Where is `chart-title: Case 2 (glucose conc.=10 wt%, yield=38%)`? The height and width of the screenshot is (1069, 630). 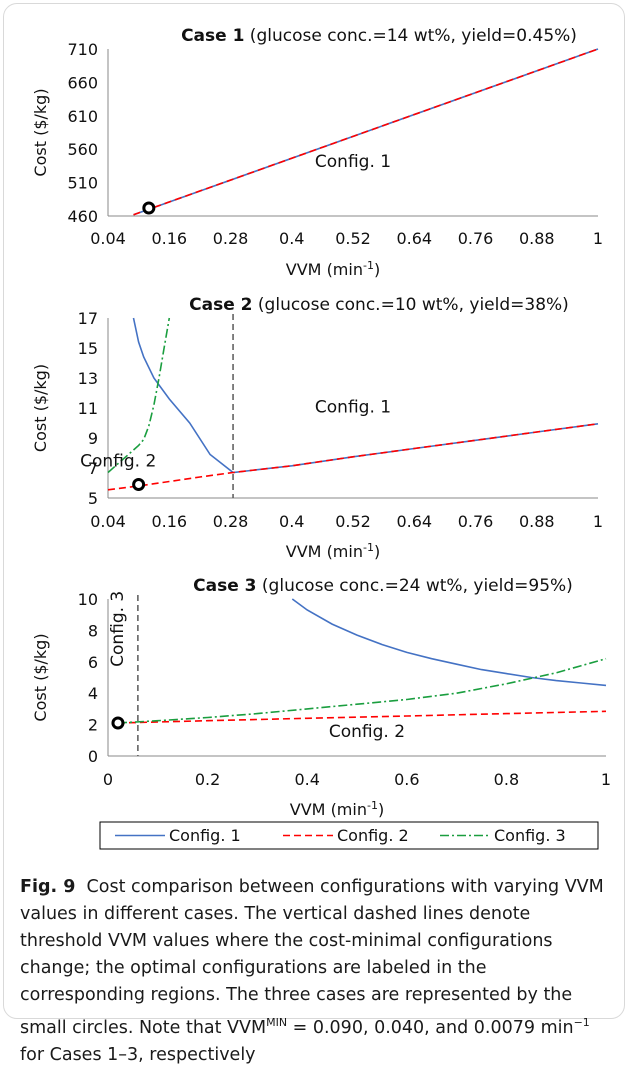 chart-title: Case 2 (glucose conc.=10 wt%, yield=38%) is located at coordinates (379, 305).